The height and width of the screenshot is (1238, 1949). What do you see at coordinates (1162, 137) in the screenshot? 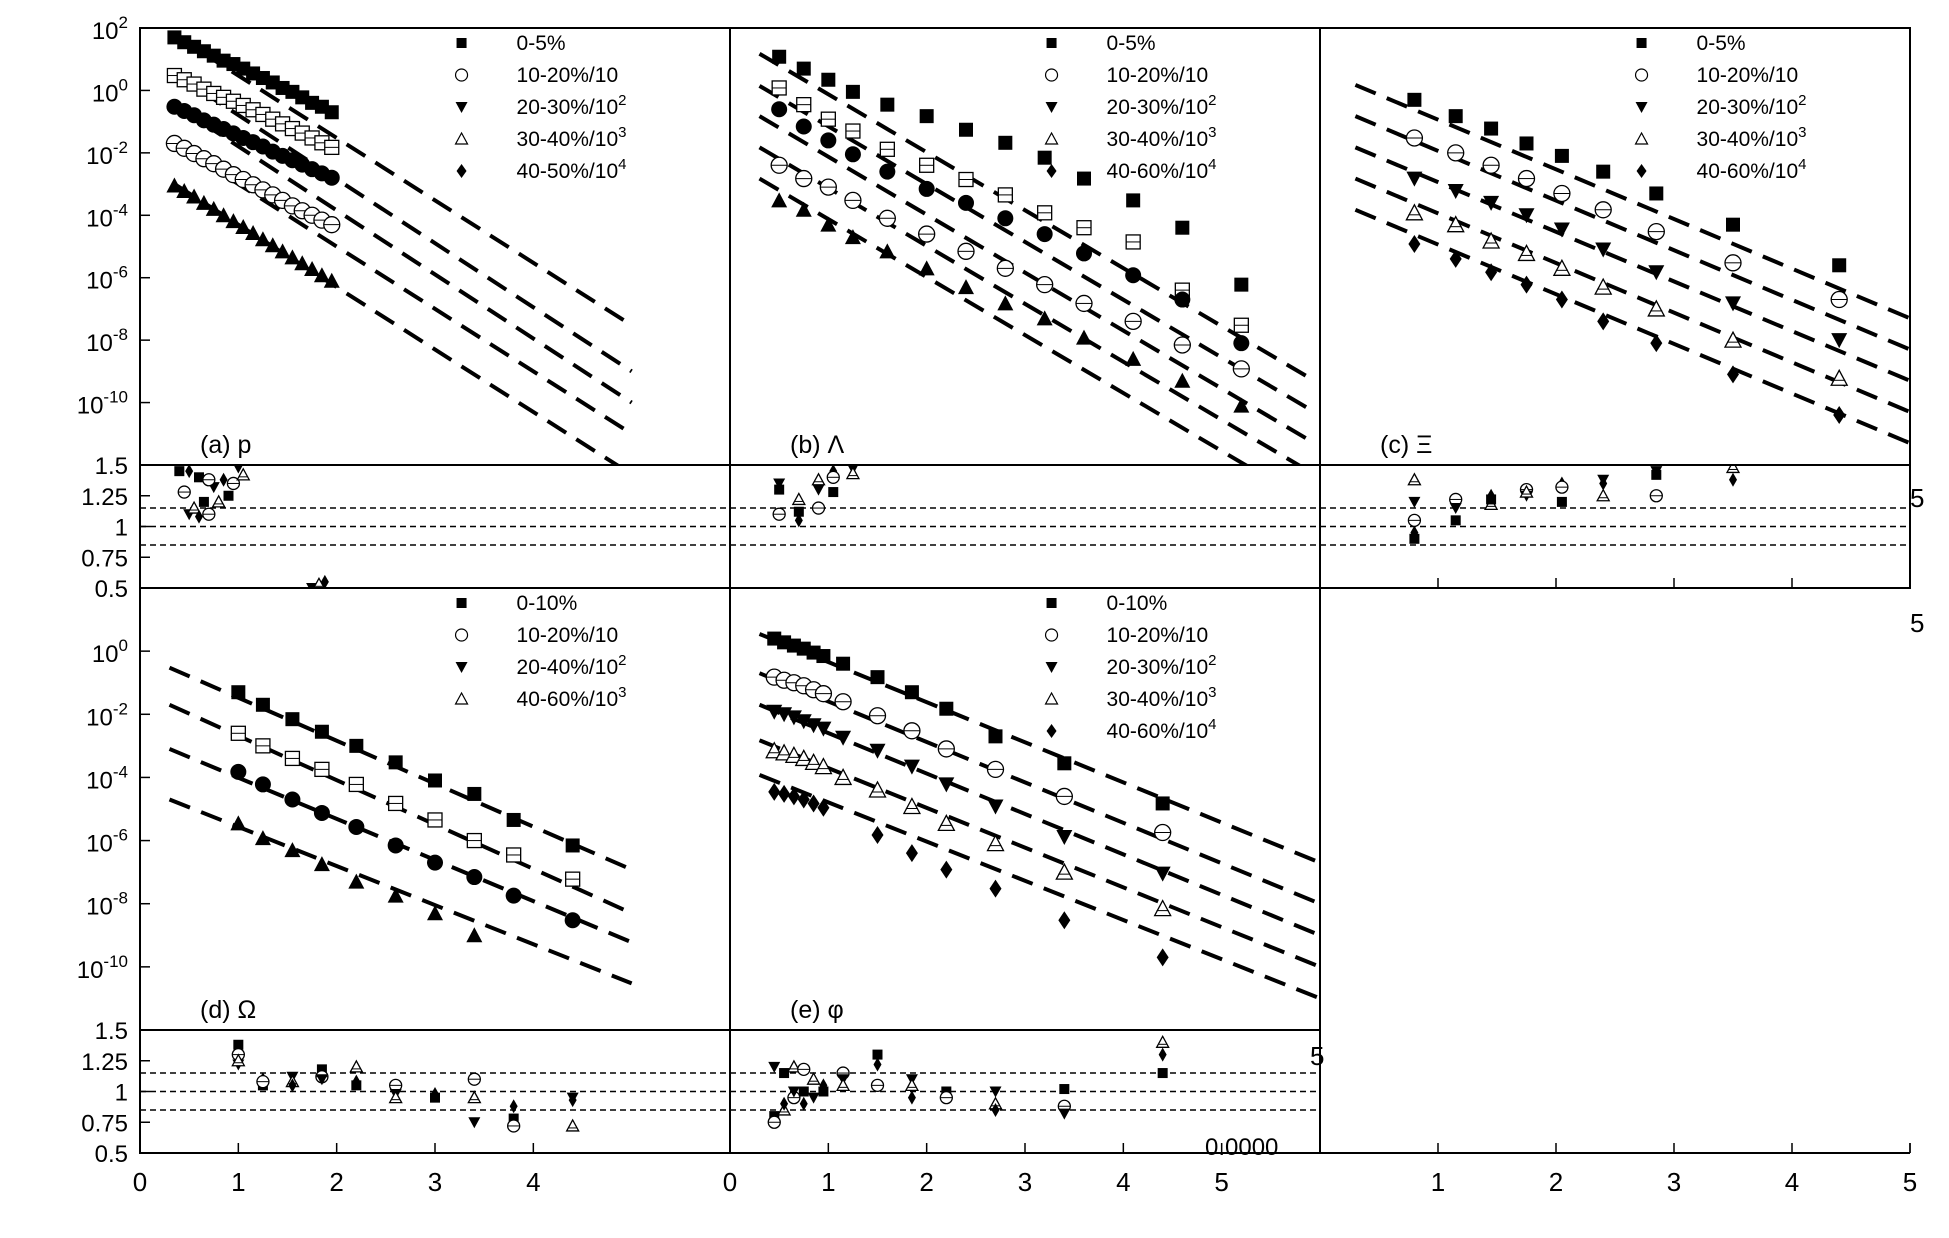
I see `legend-label: 30-40%/103` at bounding box center [1162, 137].